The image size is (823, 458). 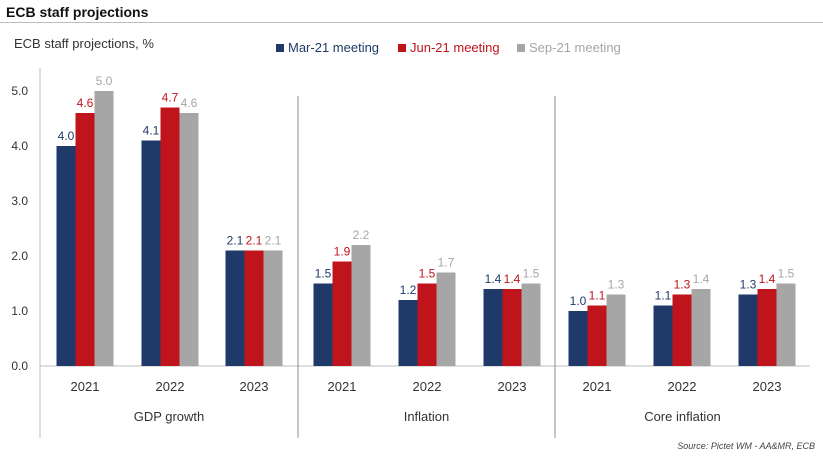 I want to click on title-divider, so click(x=411, y=22).